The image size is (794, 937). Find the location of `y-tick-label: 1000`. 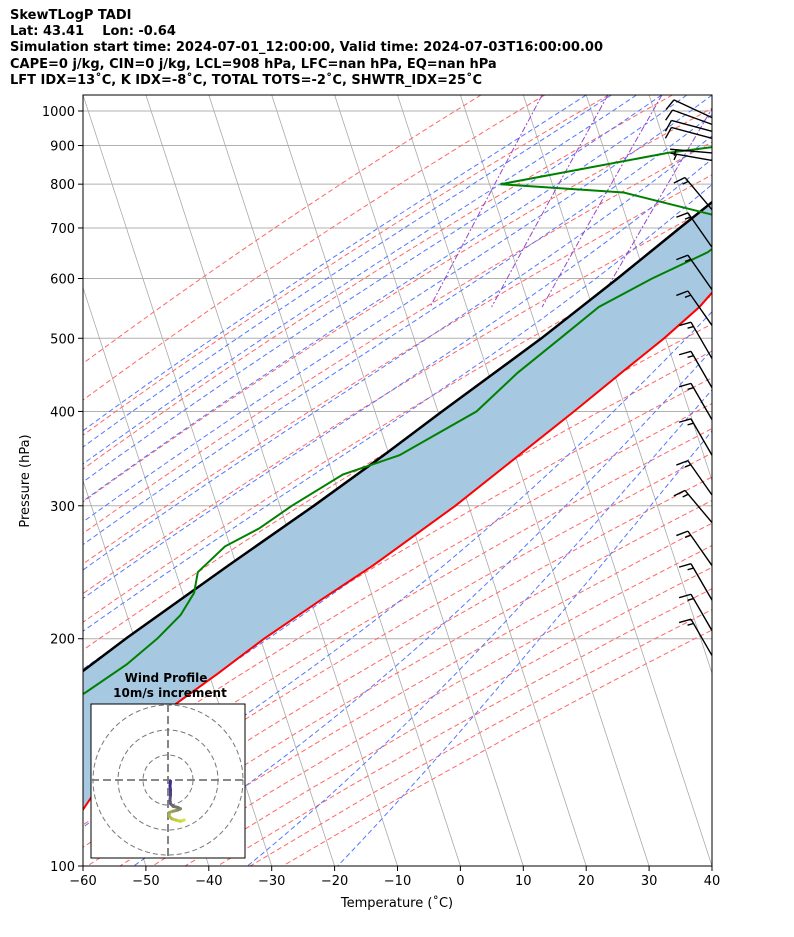

y-tick-label: 1000 is located at coordinates (58, 112).